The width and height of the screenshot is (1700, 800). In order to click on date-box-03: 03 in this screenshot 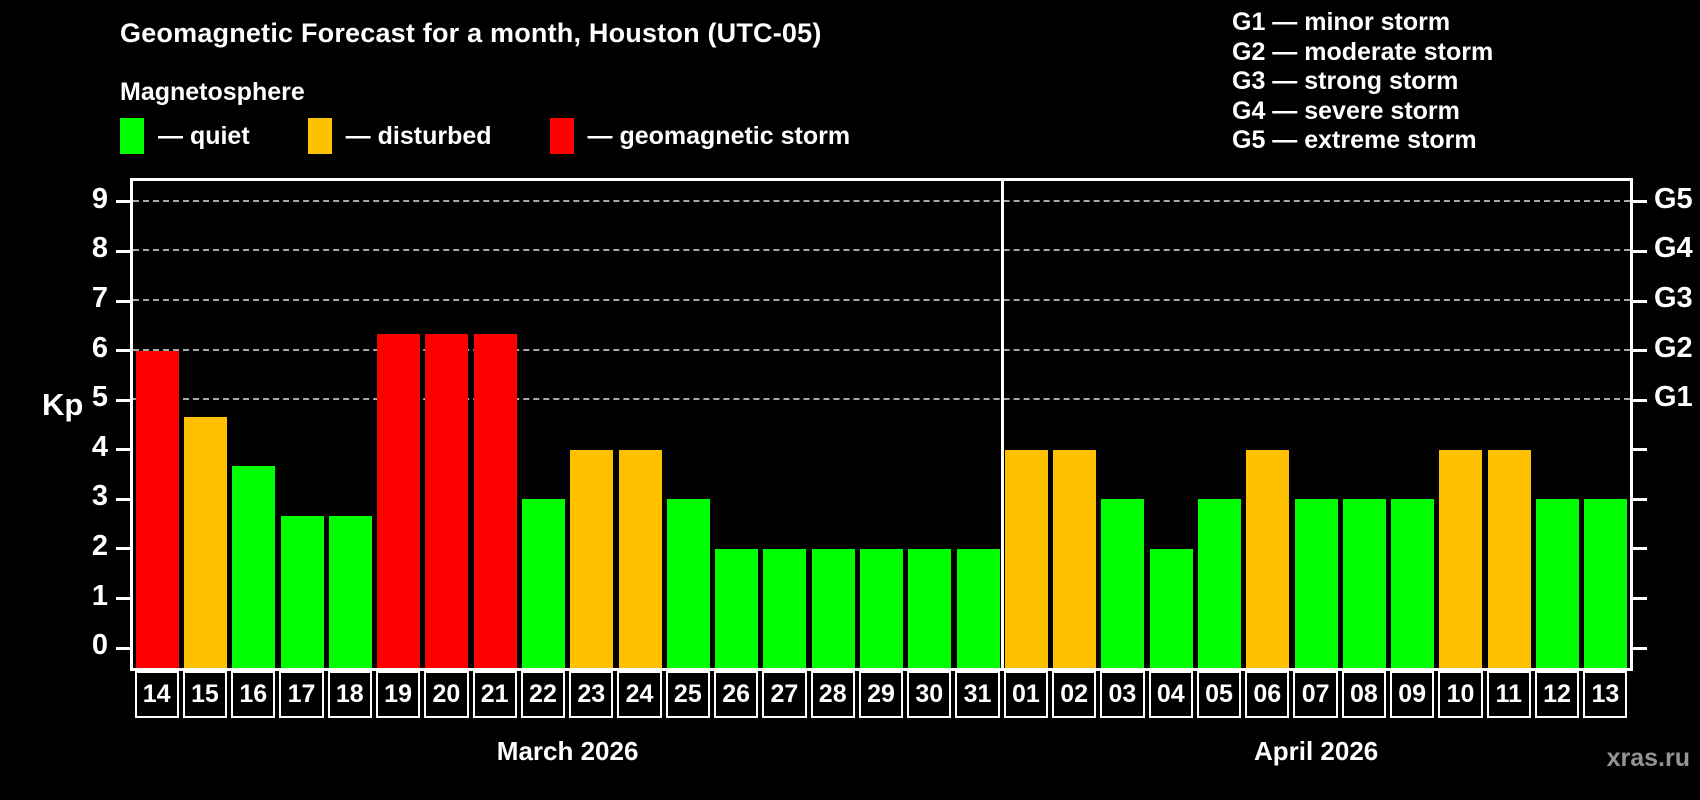, I will do `click(1122, 694)`.